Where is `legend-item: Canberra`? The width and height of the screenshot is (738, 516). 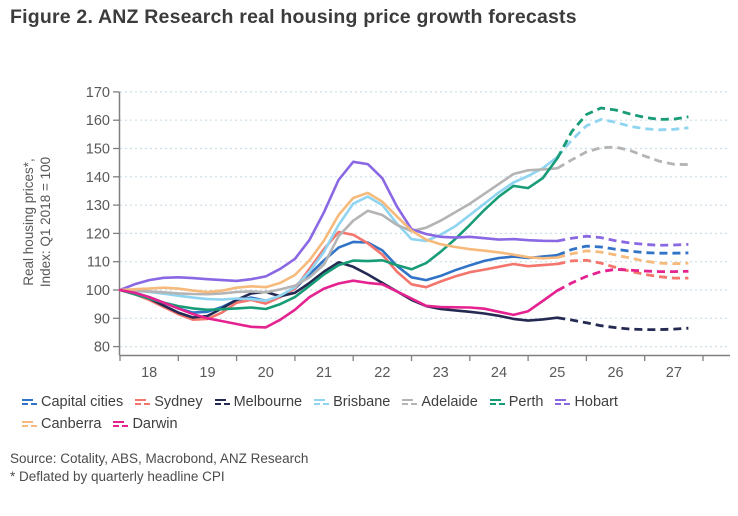 legend-item: Canberra is located at coordinates (61, 424).